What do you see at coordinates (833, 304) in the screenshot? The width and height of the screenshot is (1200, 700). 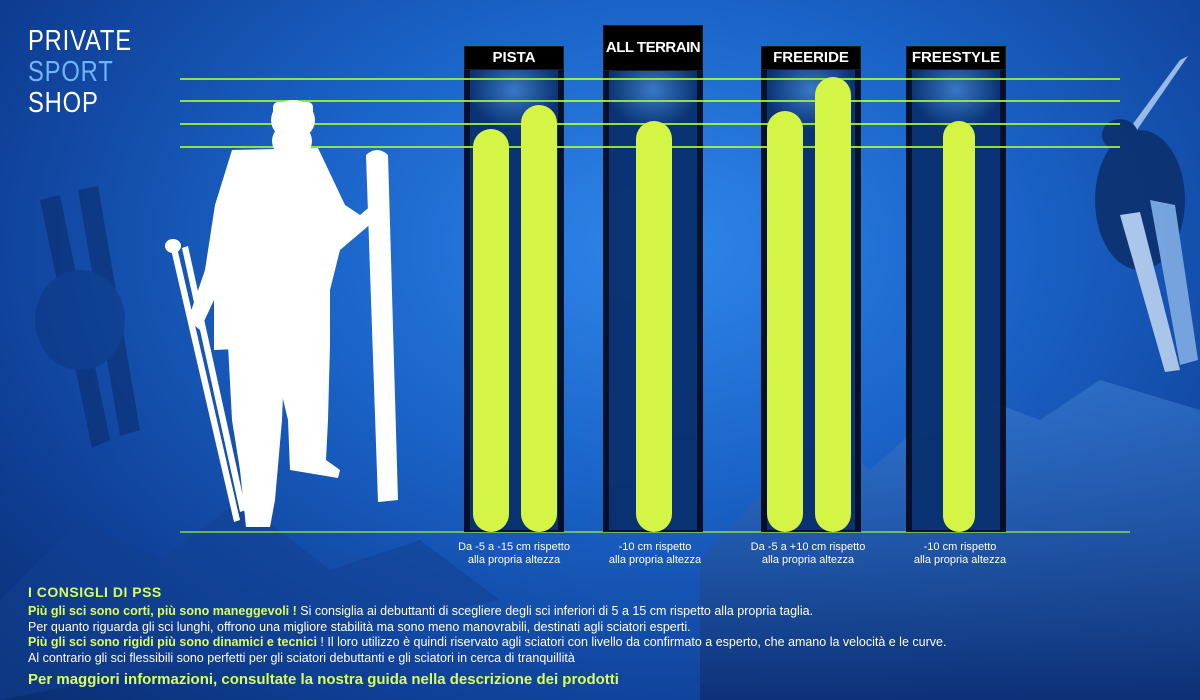 I see `ski-freeride-long` at bounding box center [833, 304].